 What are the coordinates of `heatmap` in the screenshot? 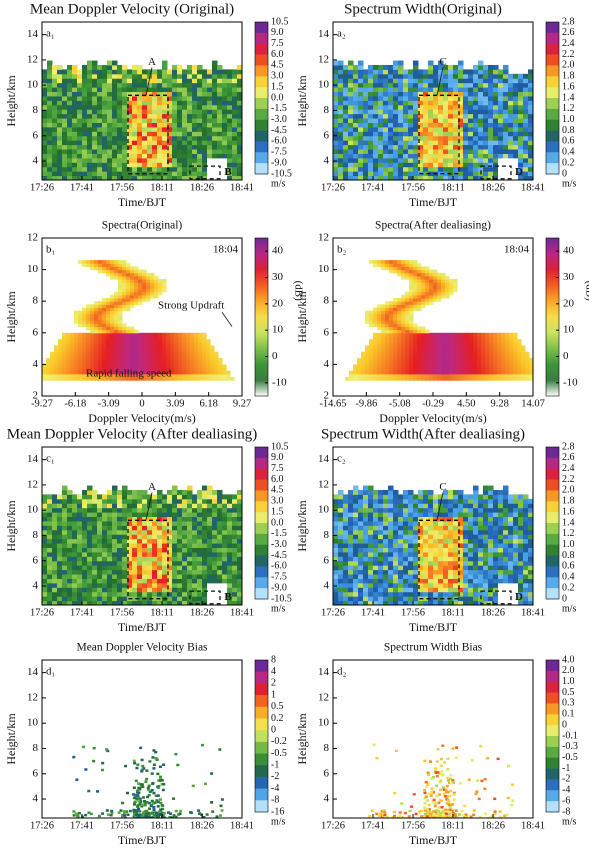 It's located at (142, 546).